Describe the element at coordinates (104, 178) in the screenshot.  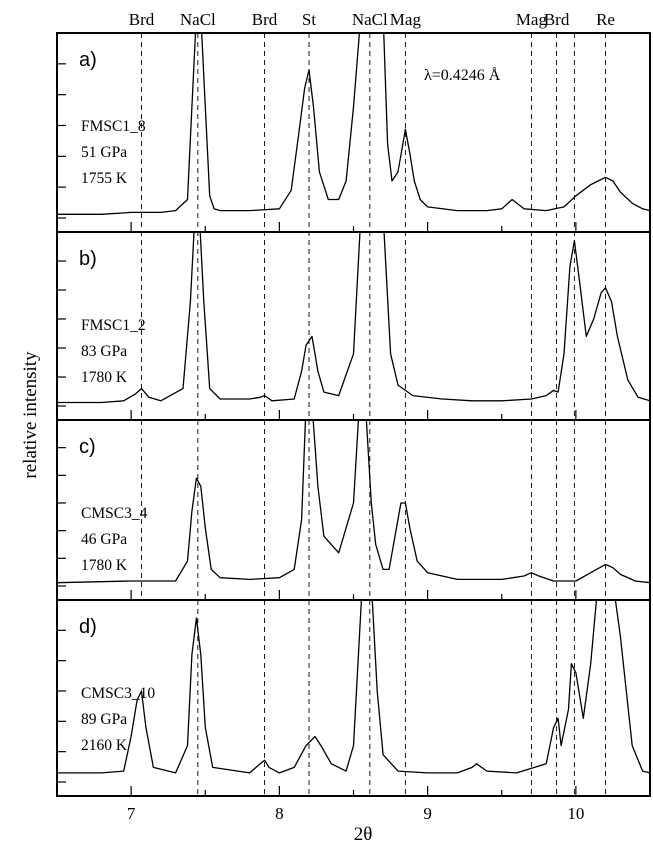
I see `temperature-label: 1755 K` at that location.